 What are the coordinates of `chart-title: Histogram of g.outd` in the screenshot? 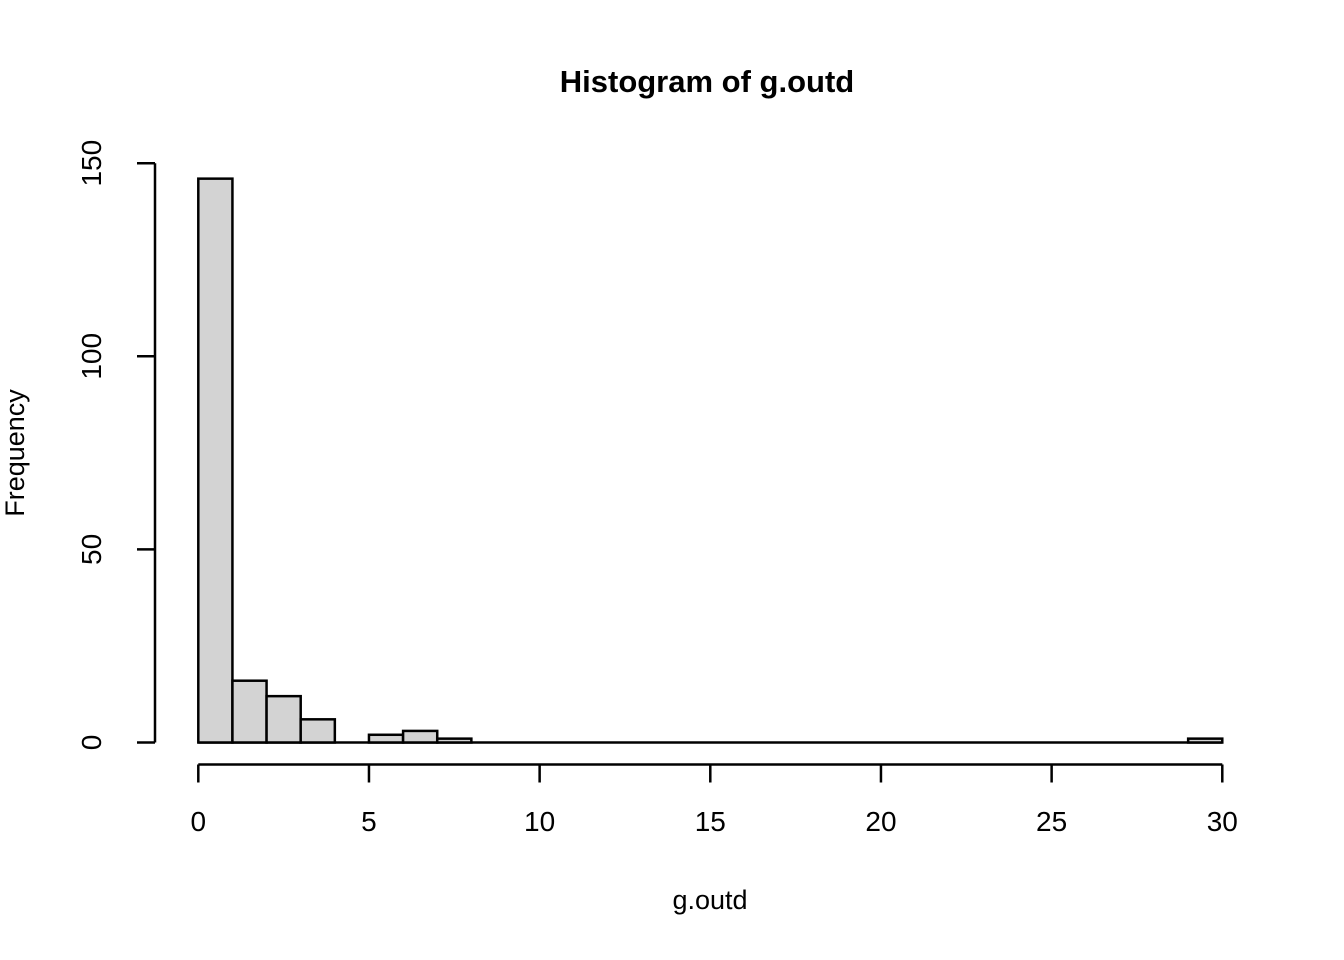 It's located at (707, 81).